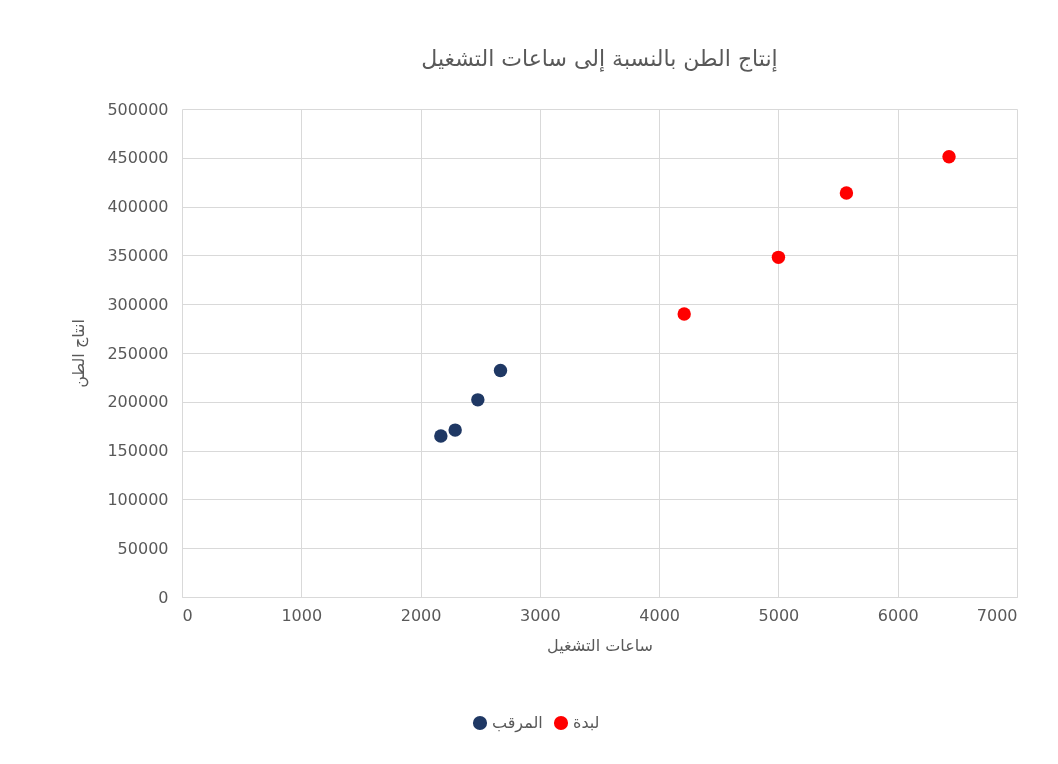 This screenshot has height=764, width=1058. Describe the element at coordinates (540, 615) in the screenshot. I see `x-tick-label: 3000` at that location.